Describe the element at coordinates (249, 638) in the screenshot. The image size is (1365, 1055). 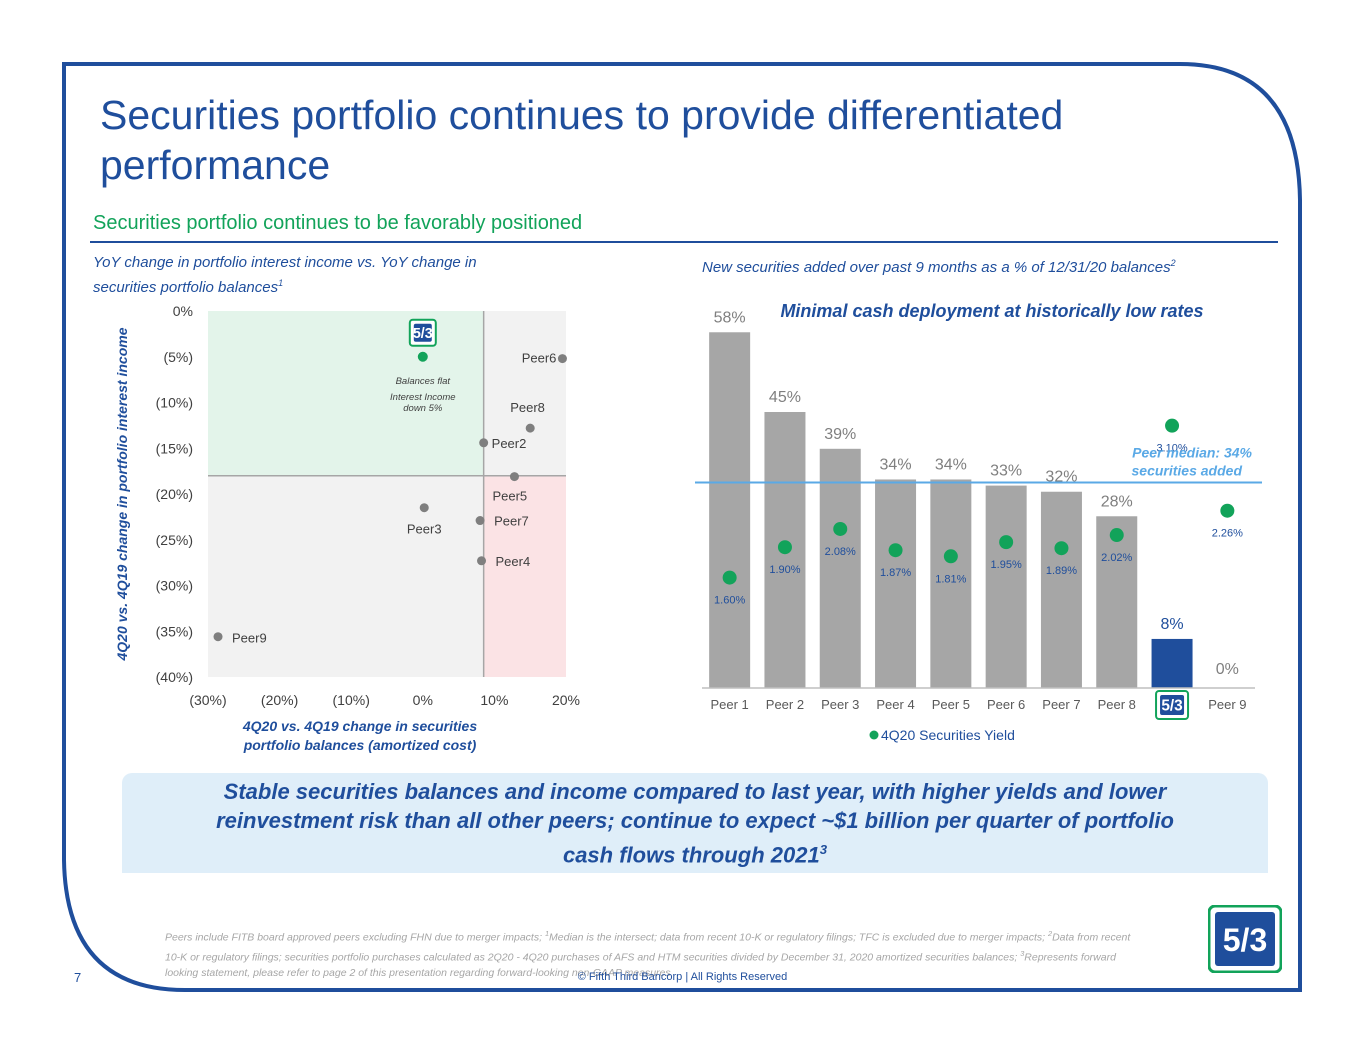
I see `scatter-point-label: Peer9` at that location.